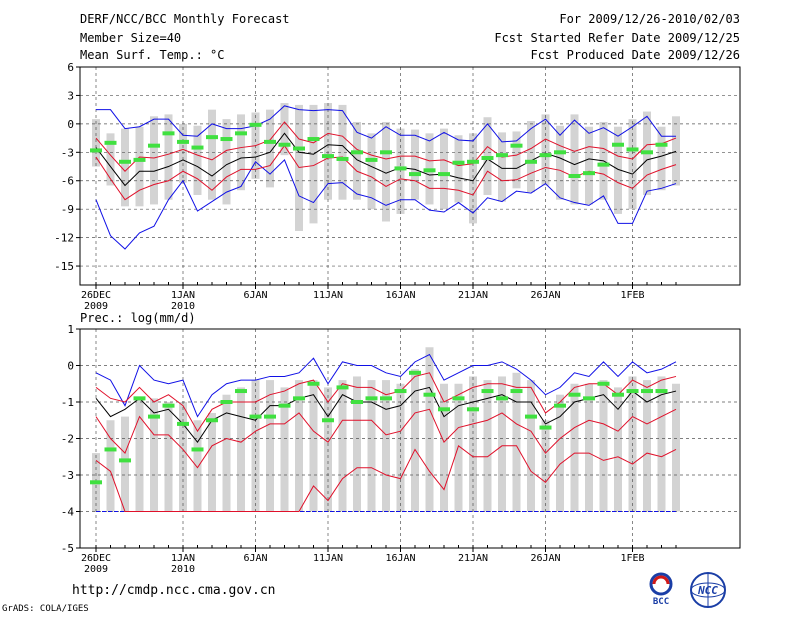 The width and height of the screenshot is (800, 618). What do you see at coordinates (473, 295) in the screenshot?
I see `temp-x-tick-label: 21JAN` at bounding box center [473, 295].